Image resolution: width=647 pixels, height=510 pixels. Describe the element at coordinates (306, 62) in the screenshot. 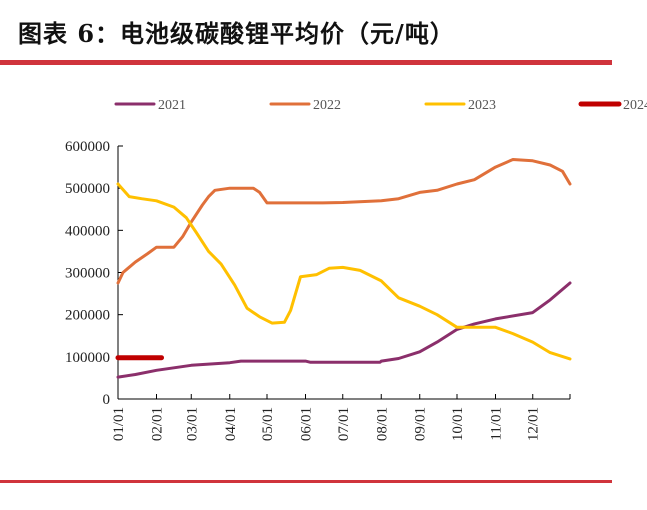

I see `top-divider` at that location.